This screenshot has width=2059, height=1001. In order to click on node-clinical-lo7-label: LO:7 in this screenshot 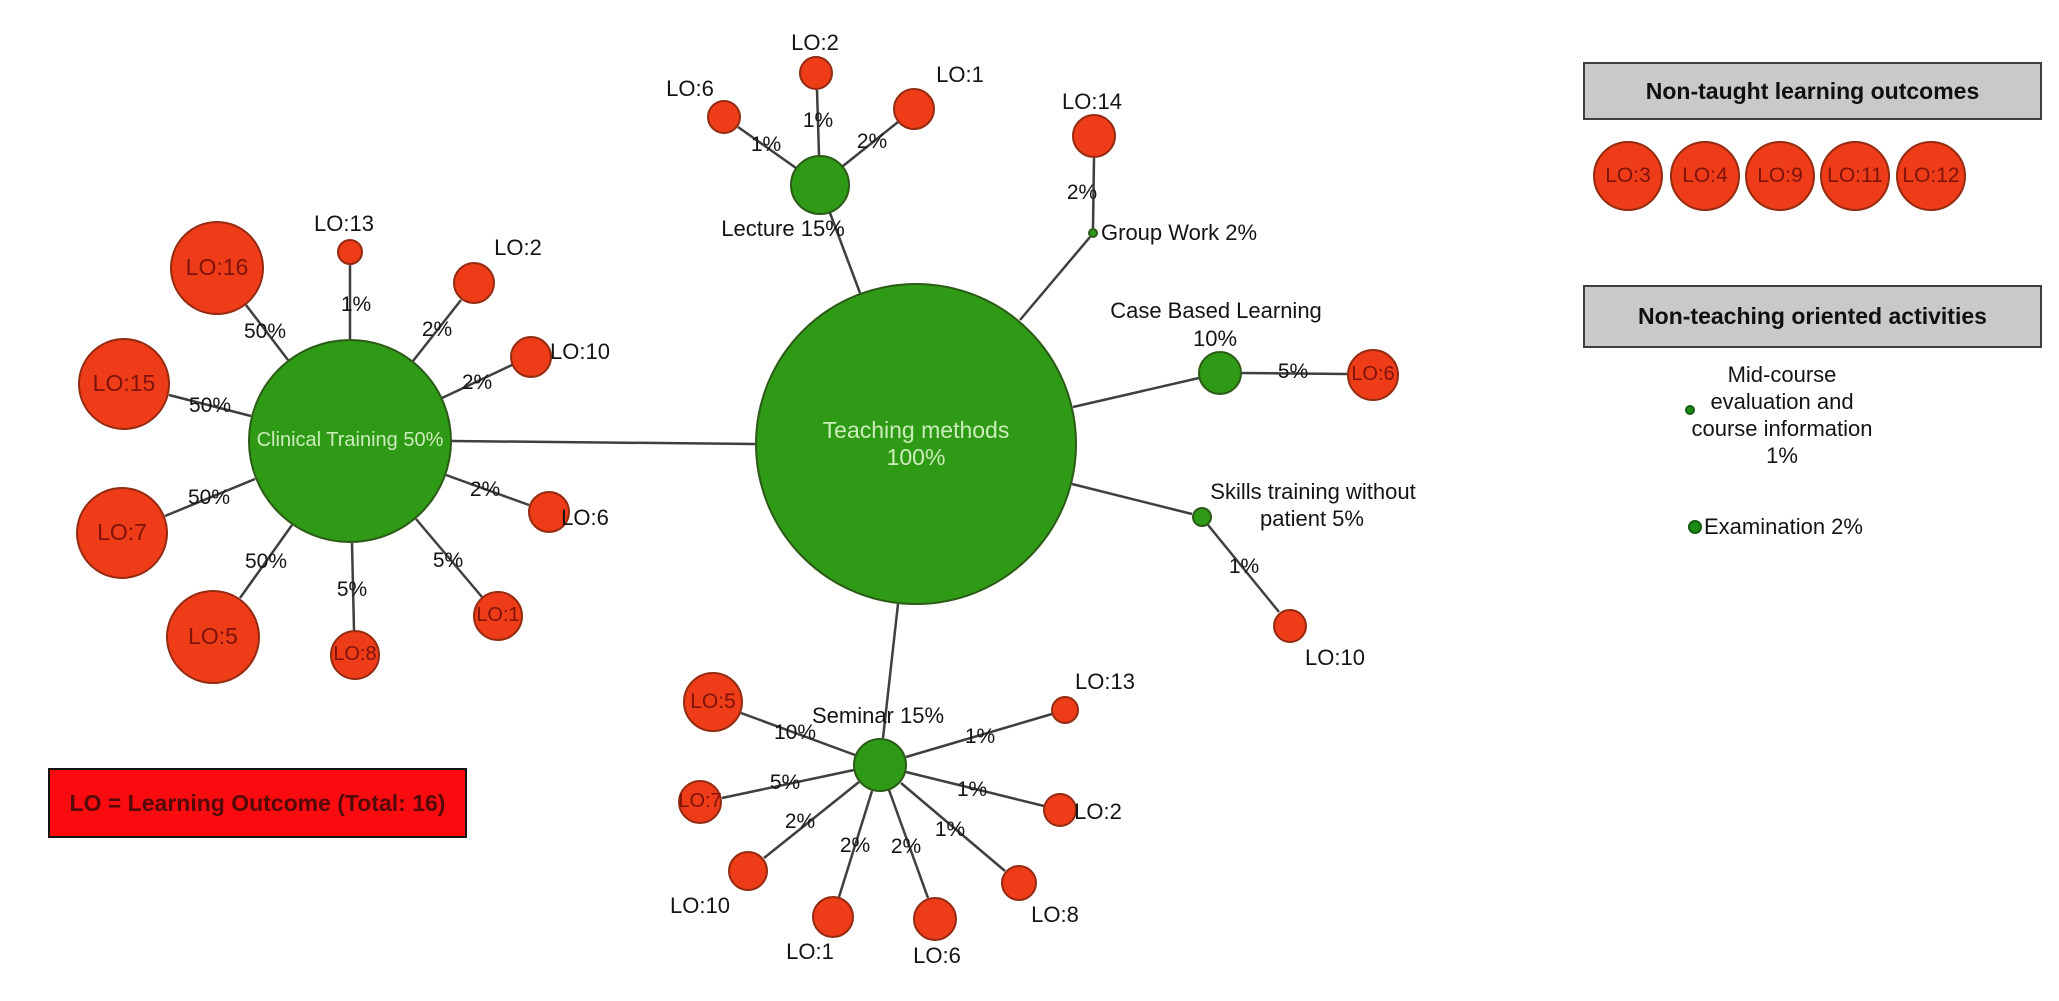, I will do `click(122, 532)`.